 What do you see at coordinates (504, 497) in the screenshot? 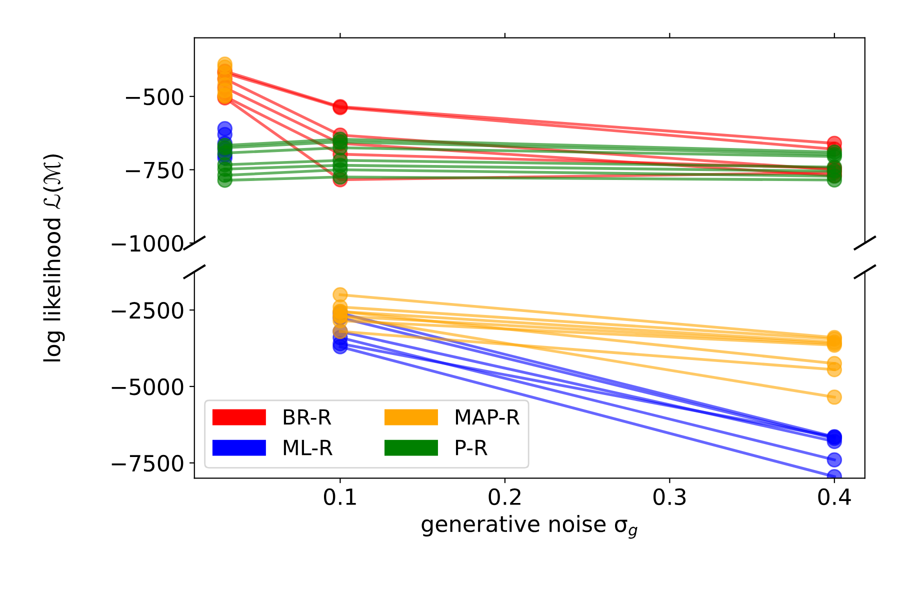
I see `x-tick-label: 0.2` at bounding box center [504, 497].